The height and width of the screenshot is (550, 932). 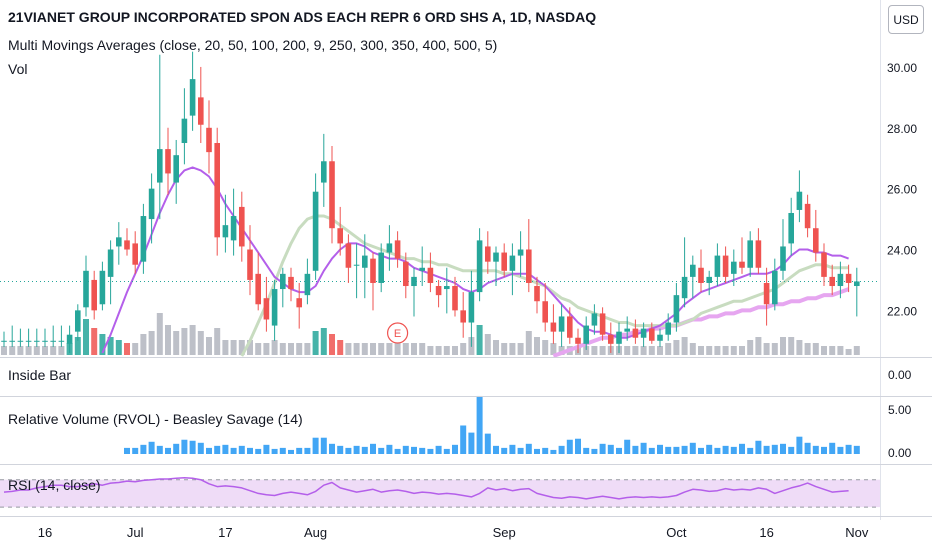 What do you see at coordinates (18, 69) in the screenshot?
I see `volume-indicator-label: Vol` at bounding box center [18, 69].